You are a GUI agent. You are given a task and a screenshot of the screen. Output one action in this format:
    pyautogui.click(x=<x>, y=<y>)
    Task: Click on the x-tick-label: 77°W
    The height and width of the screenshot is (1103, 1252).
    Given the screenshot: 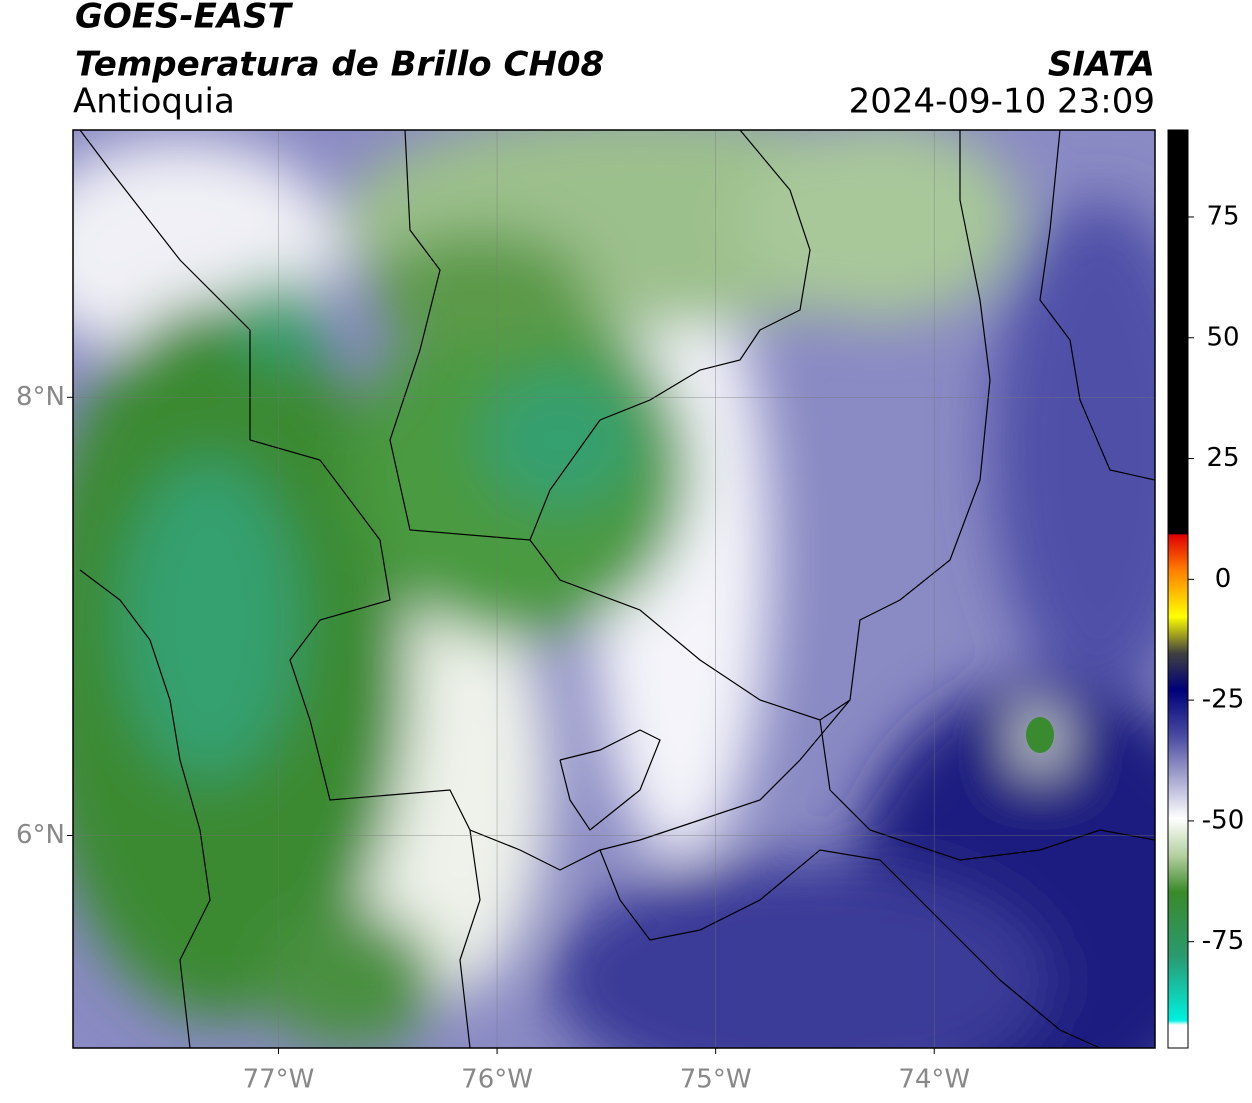 What is the action you would take?
    pyautogui.click(x=279, y=1080)
    